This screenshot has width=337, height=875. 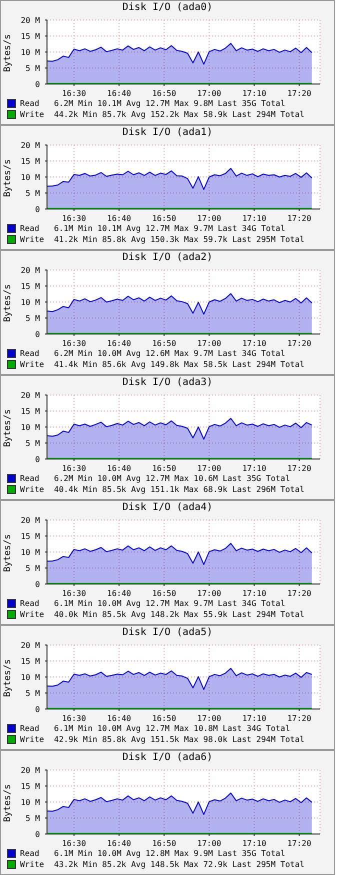 I want to click on text: 6.1M Min 10.0M Avg 12.7M Max 9.7M Last 34G Total, so click(x=170, y=603).